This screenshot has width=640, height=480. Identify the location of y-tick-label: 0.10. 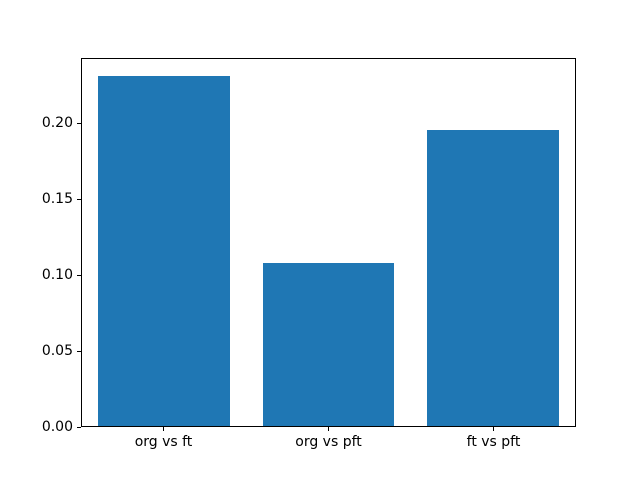
(57, 275).